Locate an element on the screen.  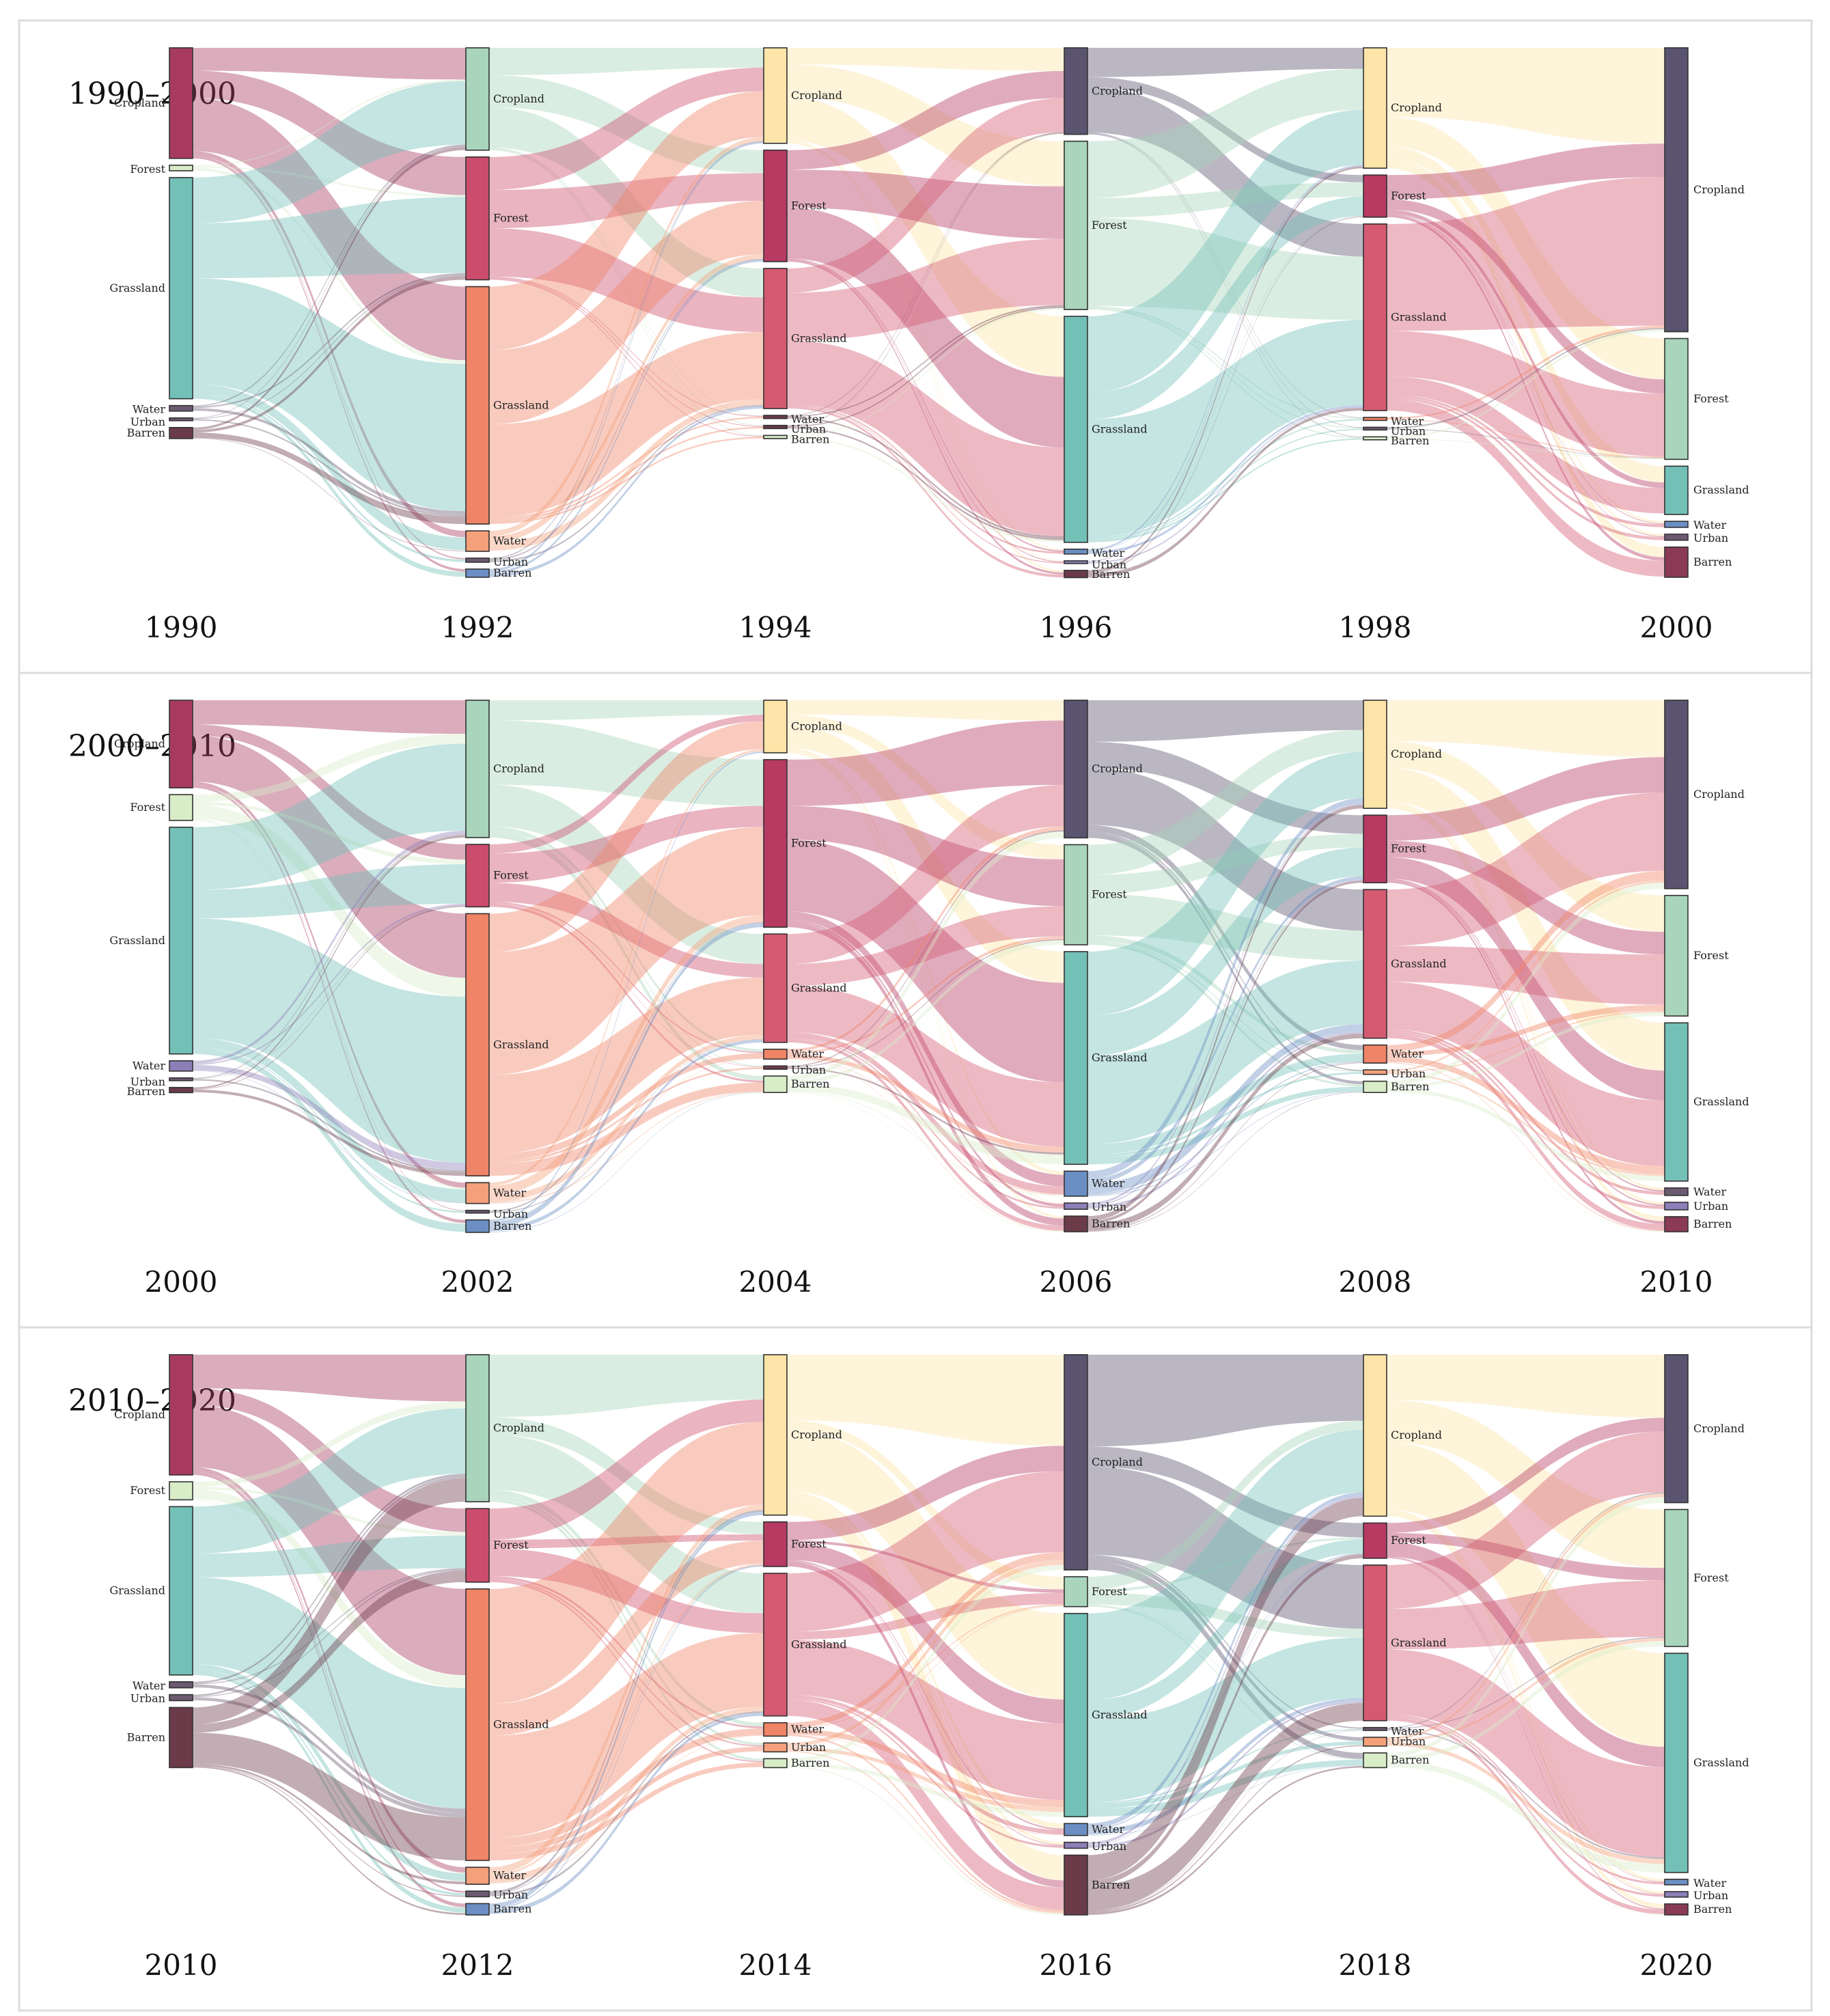
flow-forest-to-water is located at coordinates (1526, 1719).